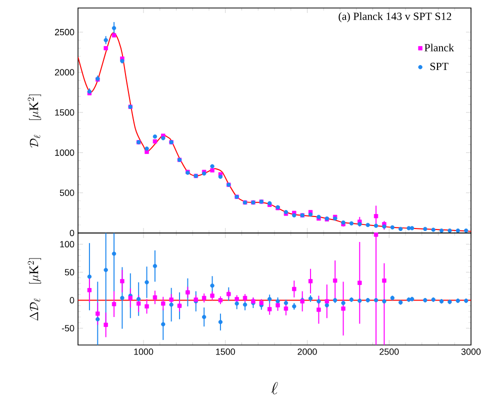  Describe the element at coordinates (64, 112) in the screenshot. I see `y-tick-label: 1500` at that location.